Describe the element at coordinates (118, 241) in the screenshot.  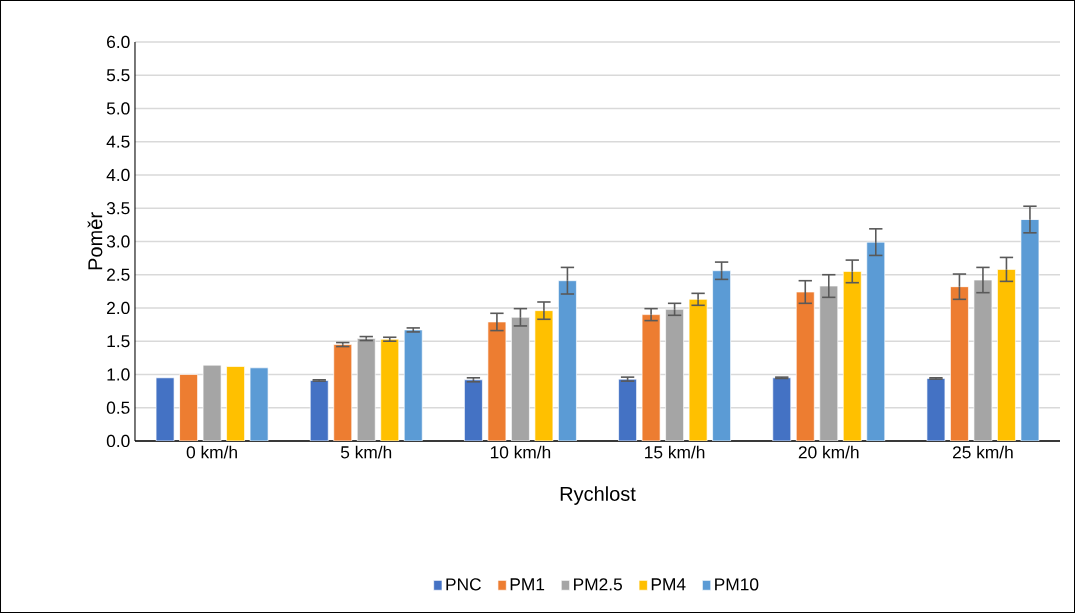
I see `y-tick-label: 3.0` at that location.